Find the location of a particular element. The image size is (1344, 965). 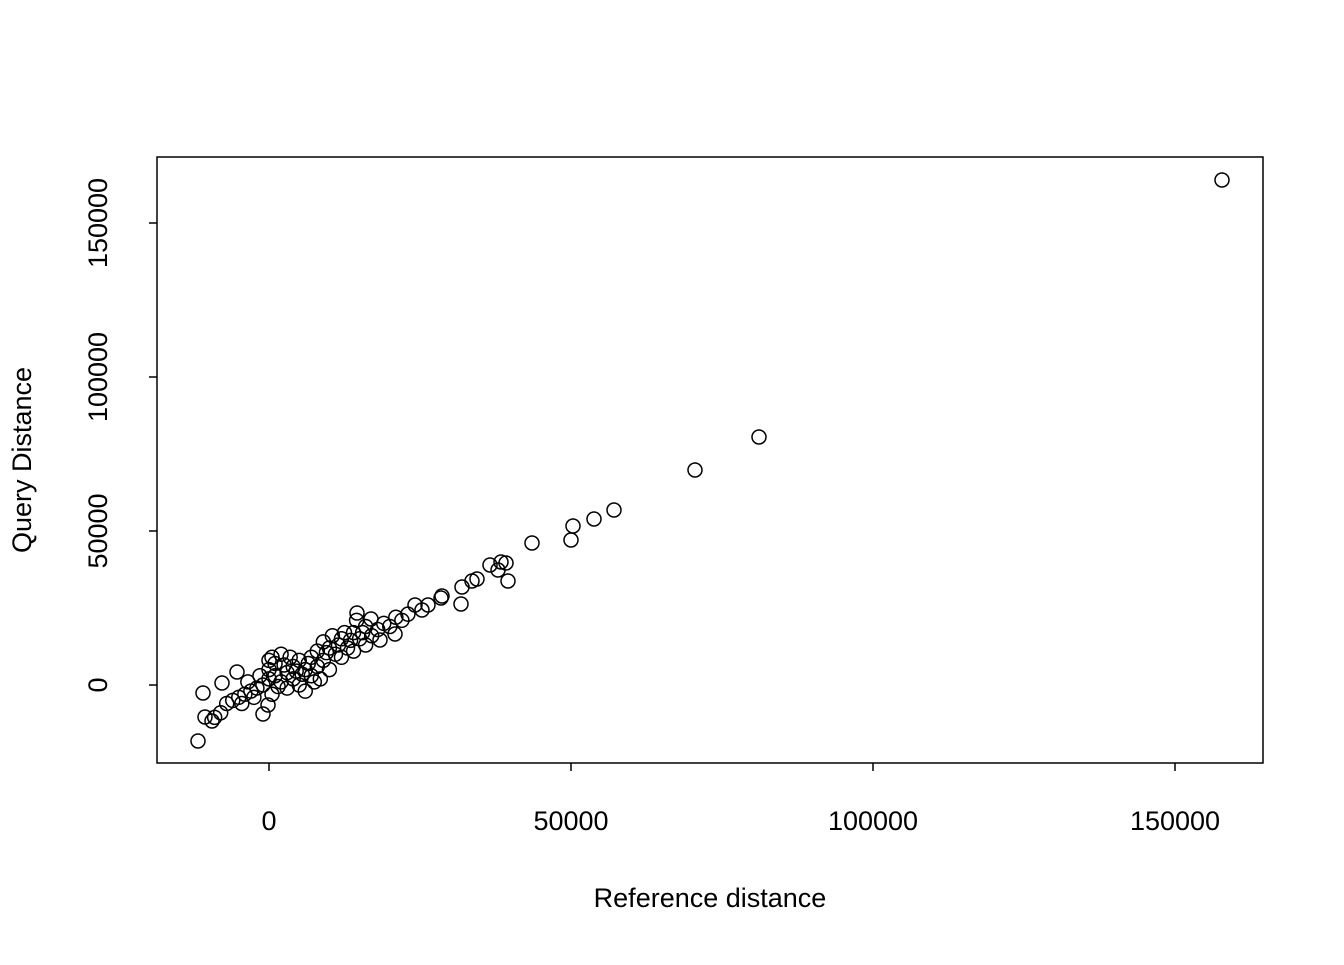

x-tick-label: 50000 is located at coordinates (570, 821).